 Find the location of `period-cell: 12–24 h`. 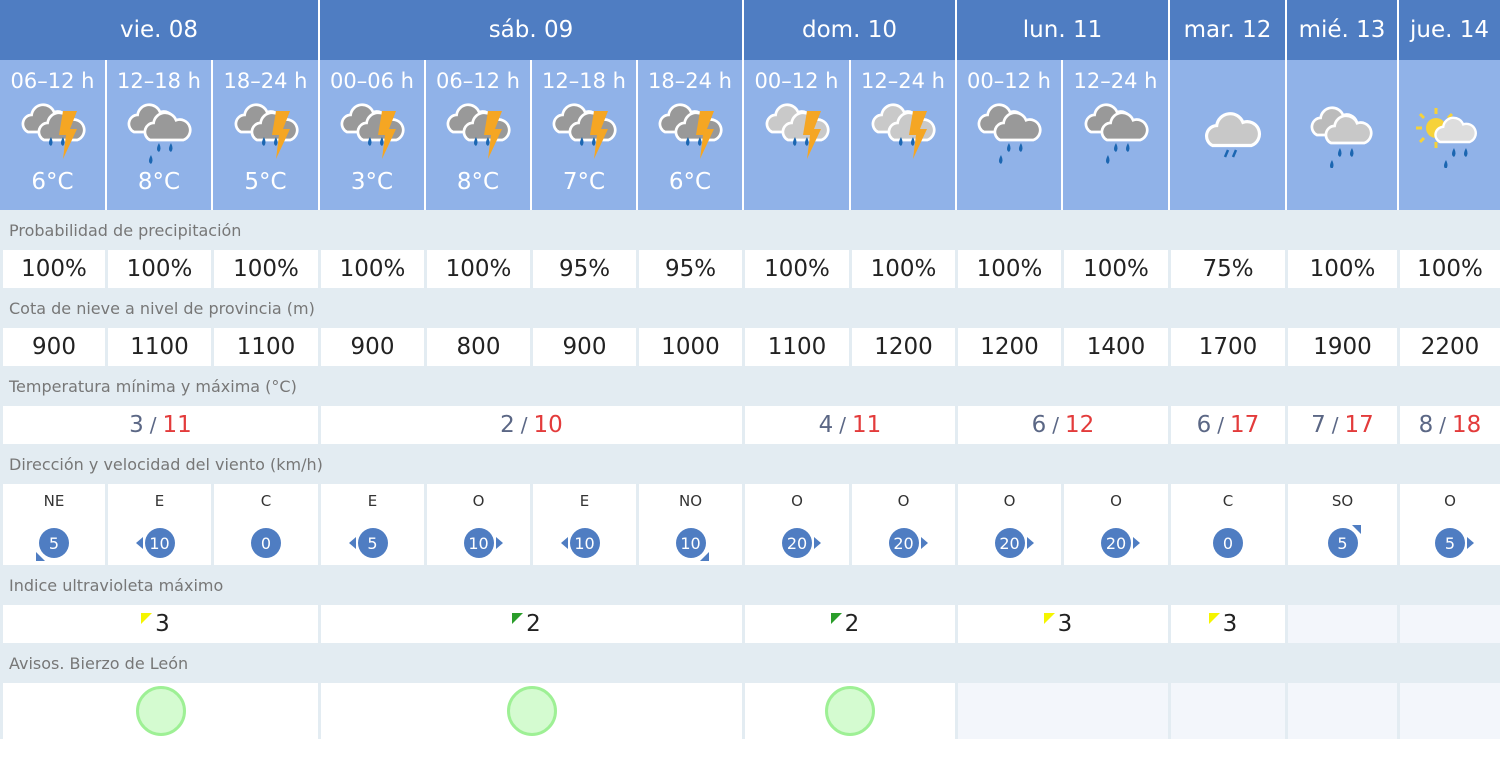

period-cell: 12–24 h is located at coordinates (1114, 135).